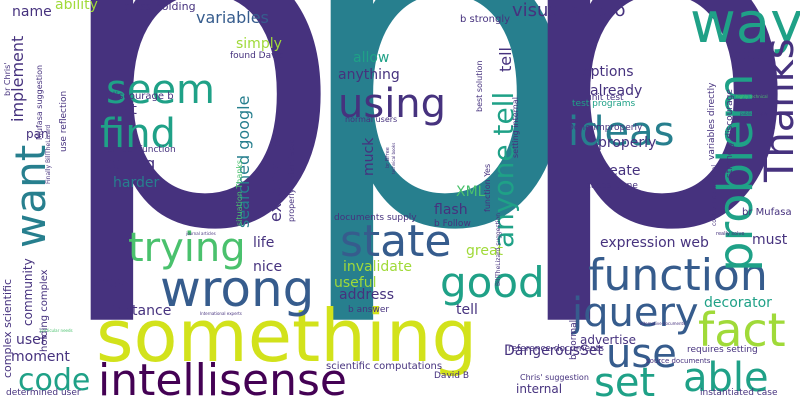 This screenshot has height=400, width=800. What do you see at coordinates (257, 56) in the screenshot?
I see `word-found-david: found David` at bounding box center [257, 56].